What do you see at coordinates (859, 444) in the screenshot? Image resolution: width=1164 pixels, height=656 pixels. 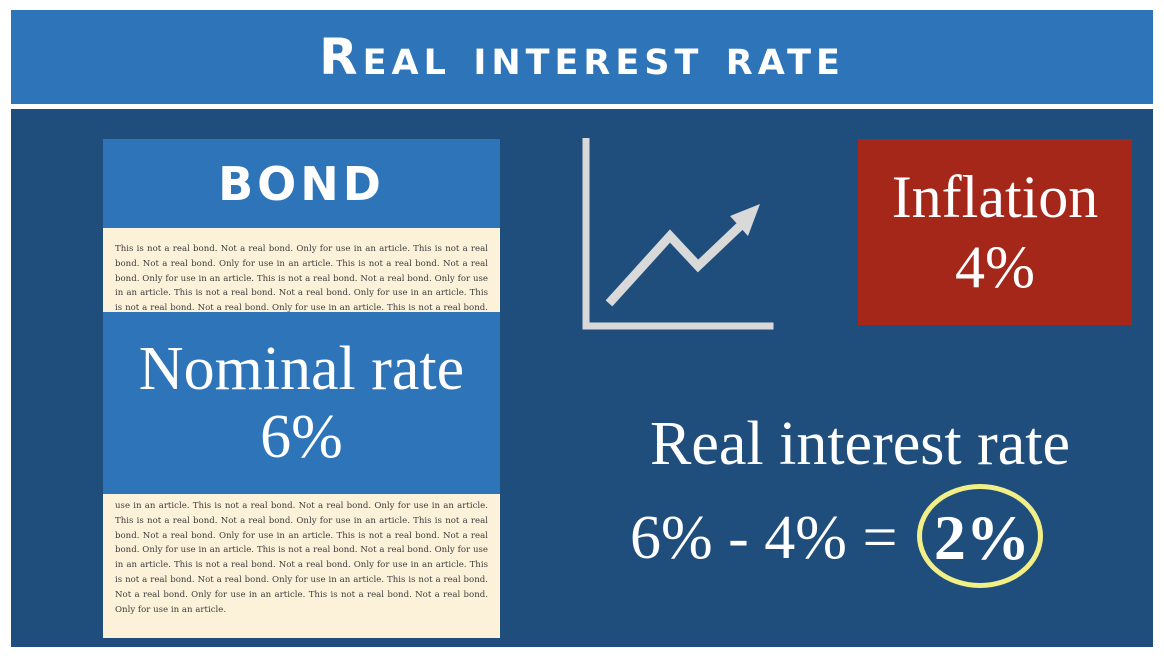 I see `real-rate-label: Real interest rate` at bounding box center [859, 444].